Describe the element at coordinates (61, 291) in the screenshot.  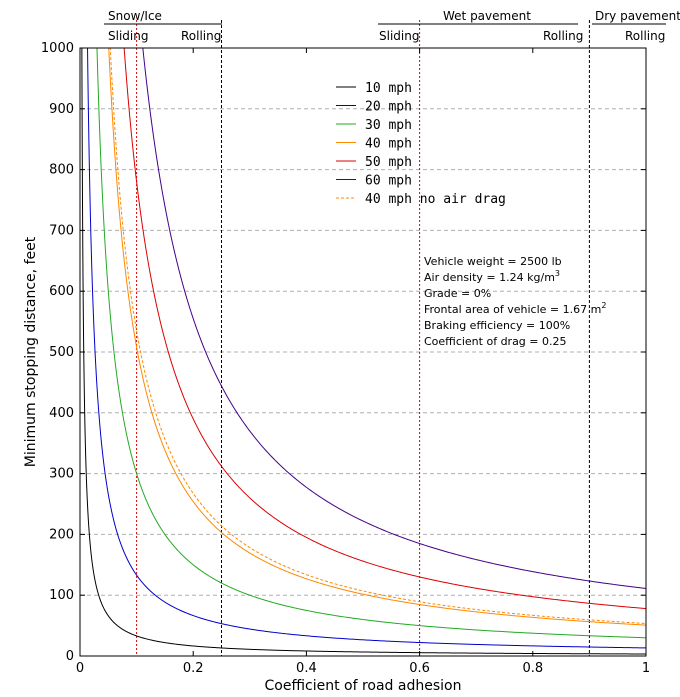
I see `y-tick-label: 600` at that location.